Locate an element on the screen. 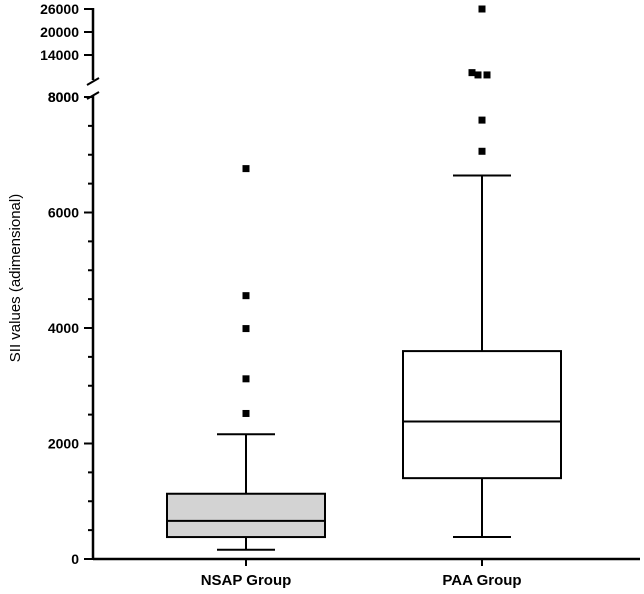 The width and height of the screenshot is (644, 594). y-tick-label: 0 is located at coordinates (75, 559).